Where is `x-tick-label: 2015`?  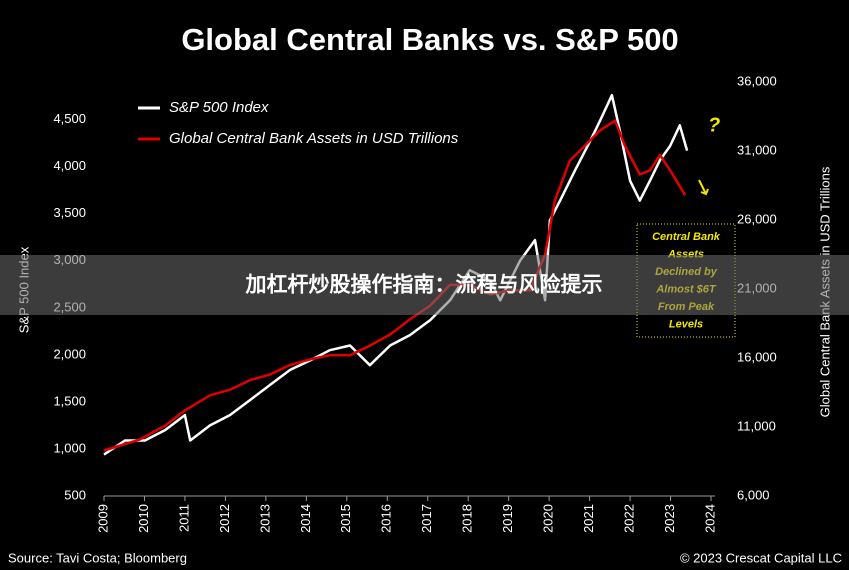
x-tick-label: 2015 is located at coordinates (345, 518).